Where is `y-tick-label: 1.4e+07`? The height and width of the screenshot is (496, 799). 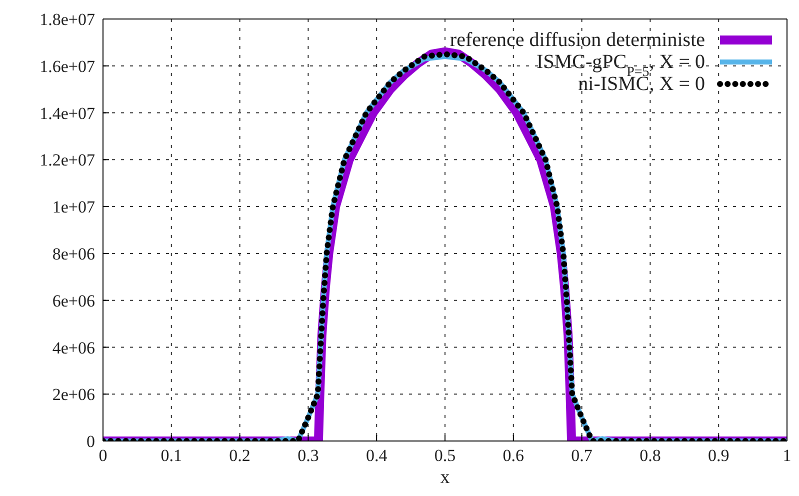
y-tick-label: 1.4e+07 is located at coordinates (68, 113).